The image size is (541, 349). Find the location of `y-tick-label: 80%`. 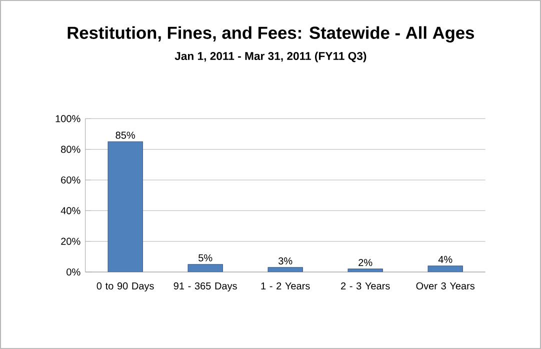

y-tick-label: 80% is located at coordinates (70, 149).